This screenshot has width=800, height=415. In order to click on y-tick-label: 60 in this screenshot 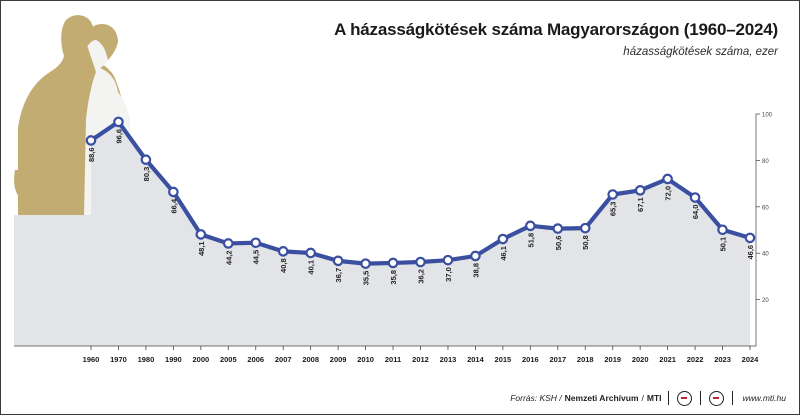, I will do `click(765, 208)`.